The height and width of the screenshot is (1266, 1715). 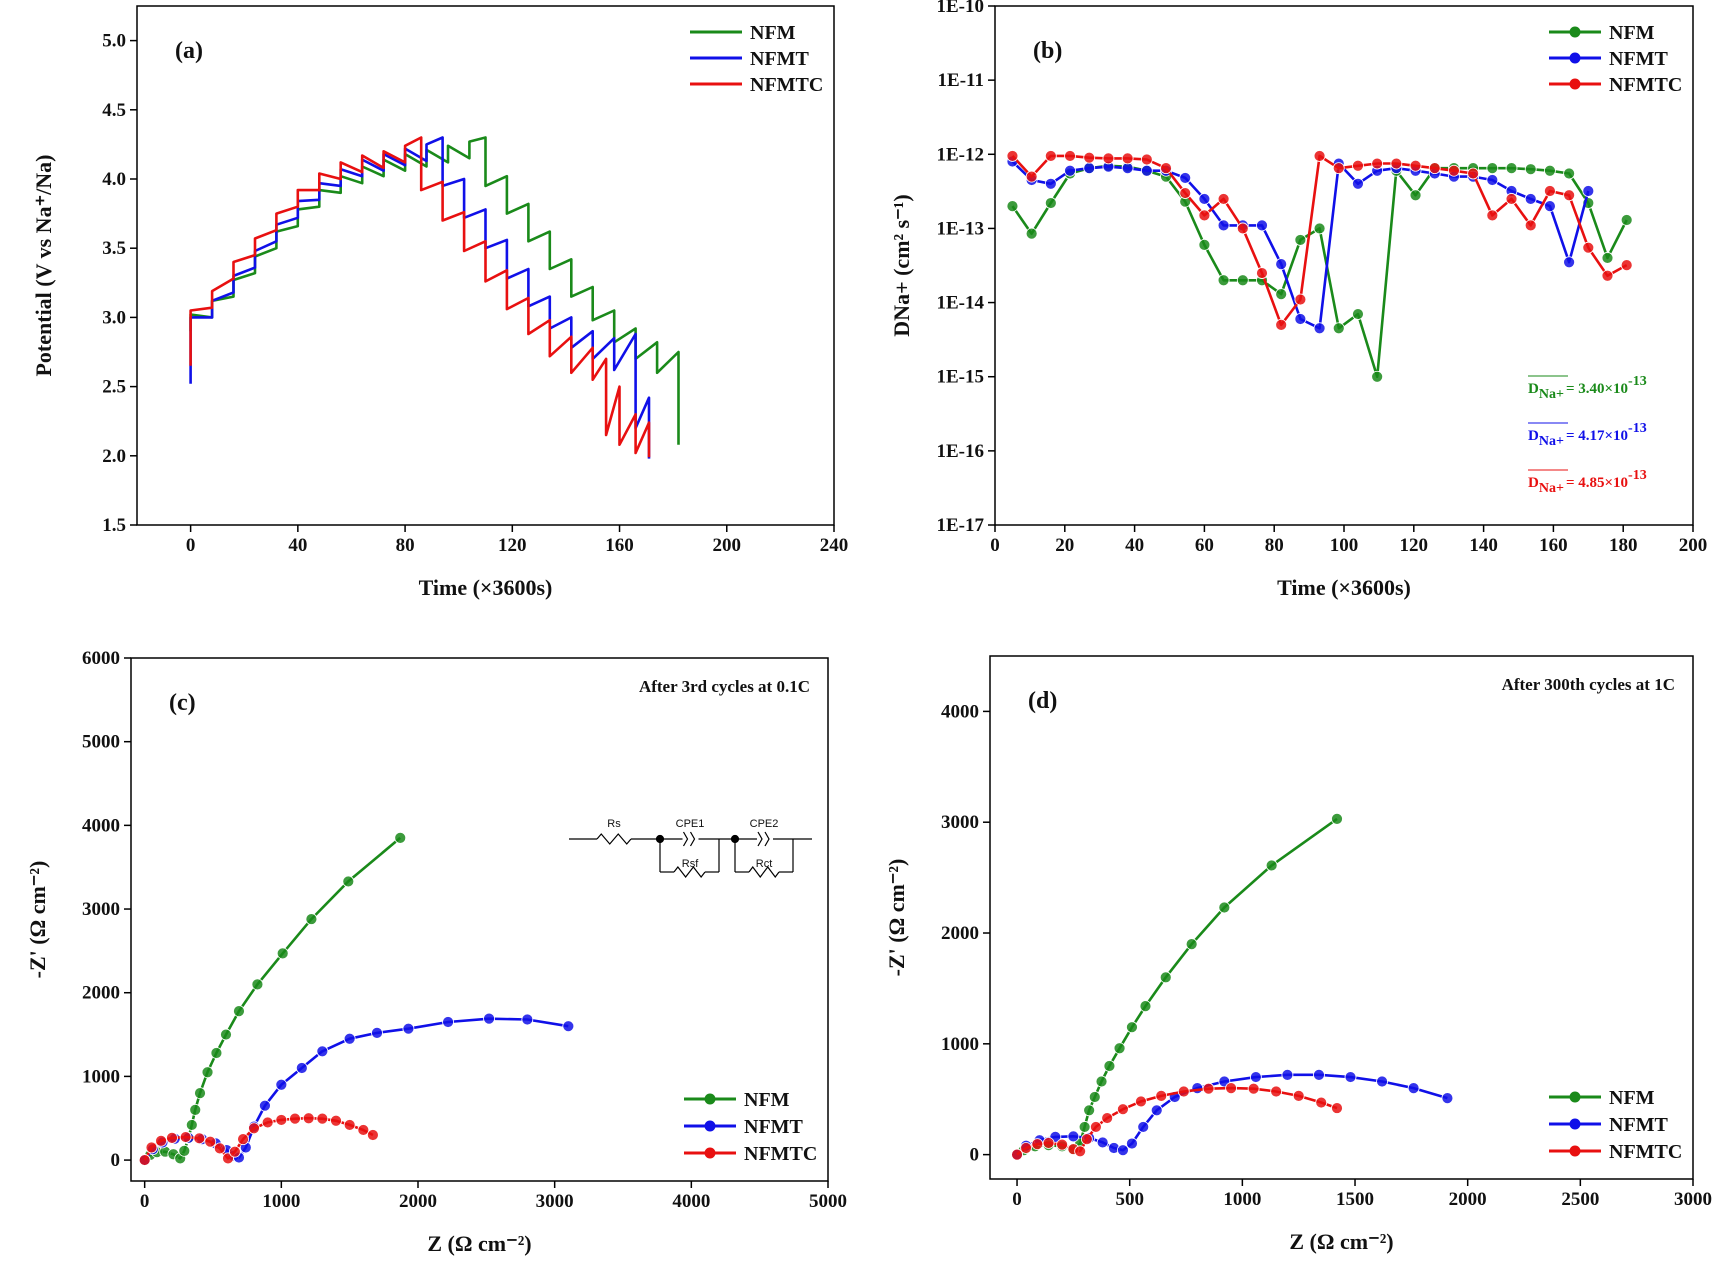 What do you see at coordinates (189, 51) in the screenshot?
I see `panel-label: (a)` at bounding box center [189, 51].